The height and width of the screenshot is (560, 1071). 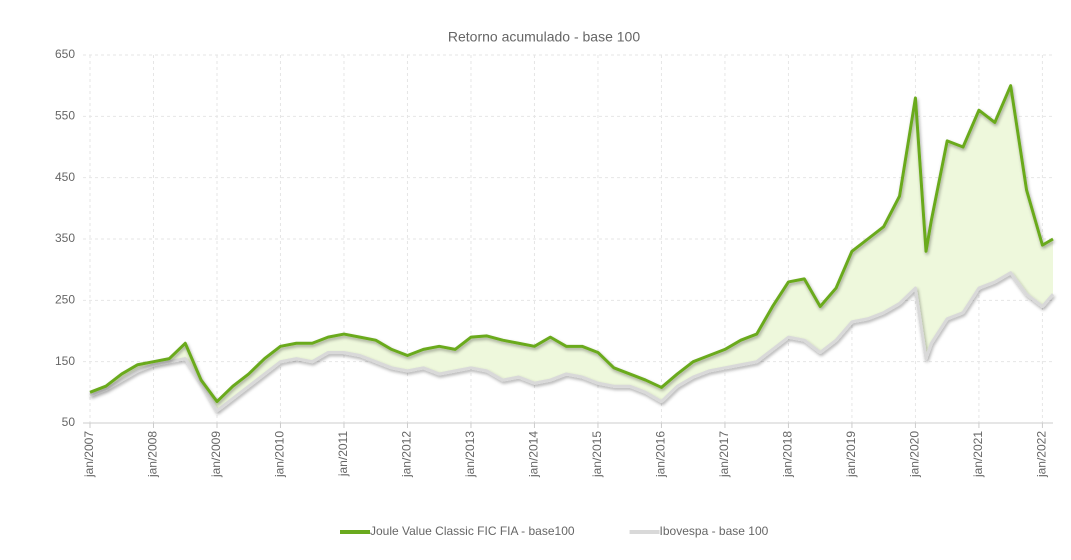 What do you see at coordinates (714, 531) in the screenshot?
I see `legend-label: Ibovespa - base 100` at bounding box center [714, 531].